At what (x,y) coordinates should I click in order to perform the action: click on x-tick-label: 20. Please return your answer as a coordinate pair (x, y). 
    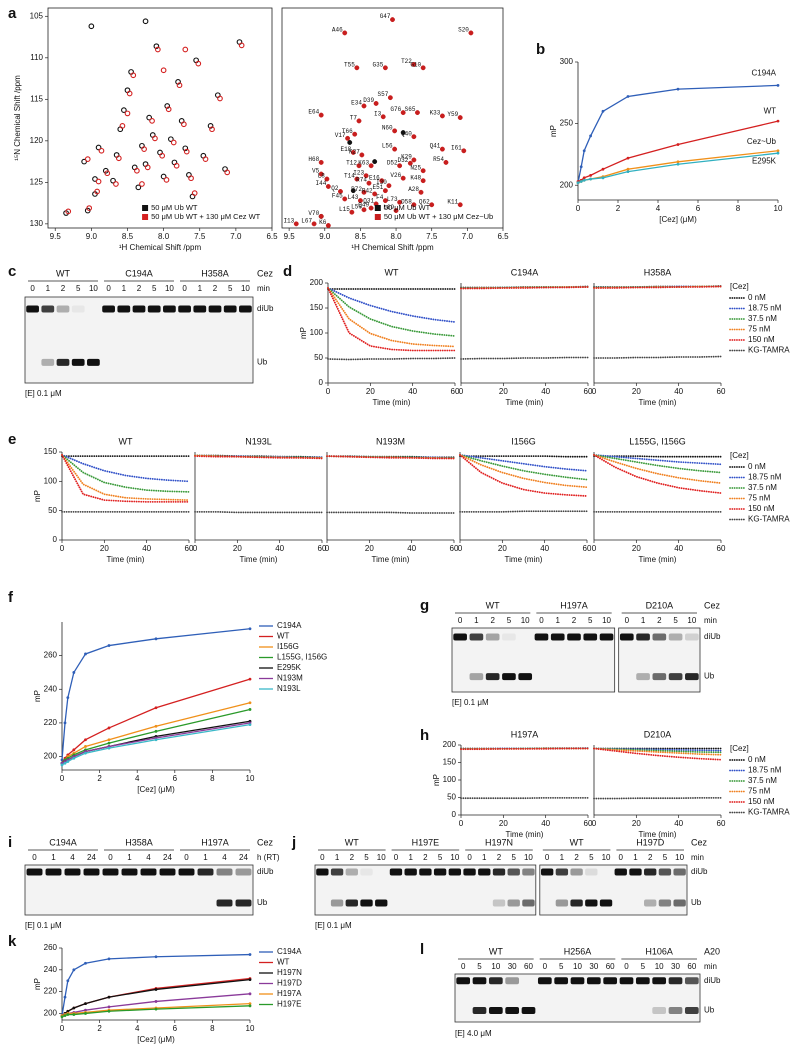
    Looking at the image, I should click on (502, 548).